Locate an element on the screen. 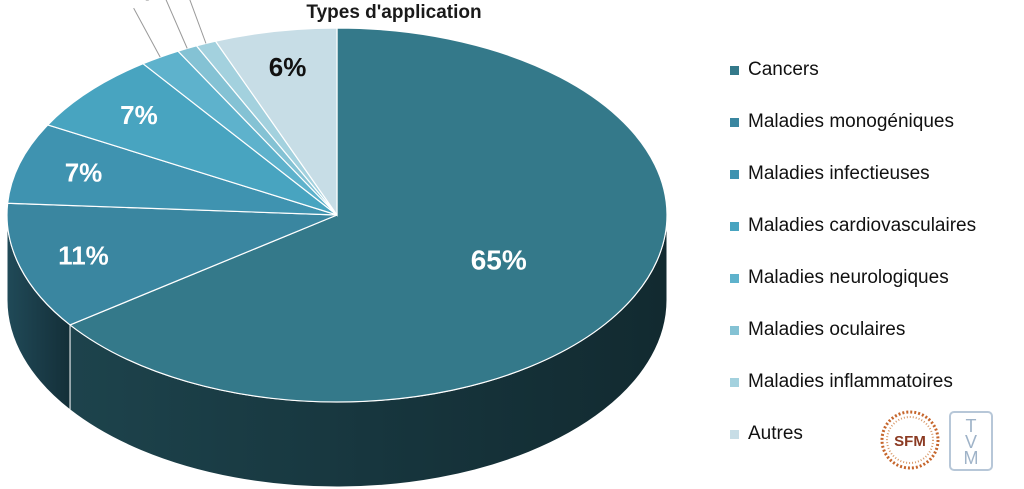  legend-item: Cancers is located at coordinates (853, 70).